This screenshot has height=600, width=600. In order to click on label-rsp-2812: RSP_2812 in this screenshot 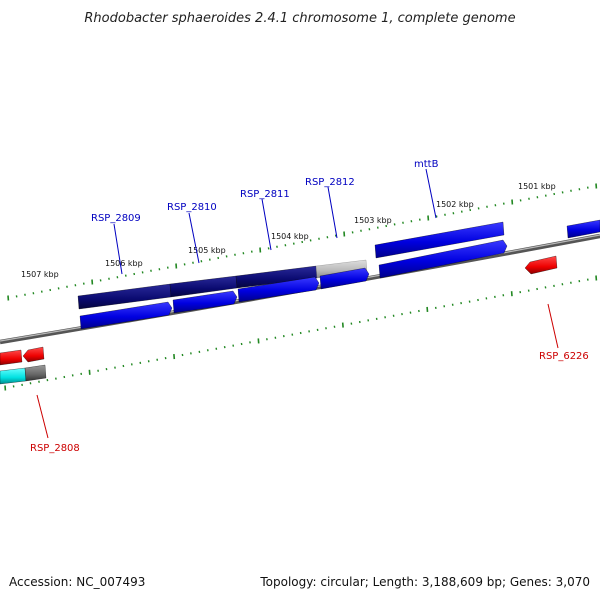, I will do `click(330, 182)`.